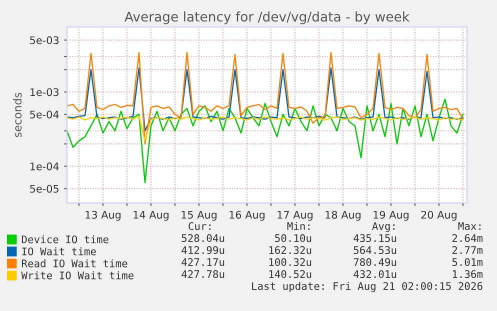  What do you see at coordinates (199, 226) in the screenshot?
I see `text: Cur:` at bounding box center [199, 226].